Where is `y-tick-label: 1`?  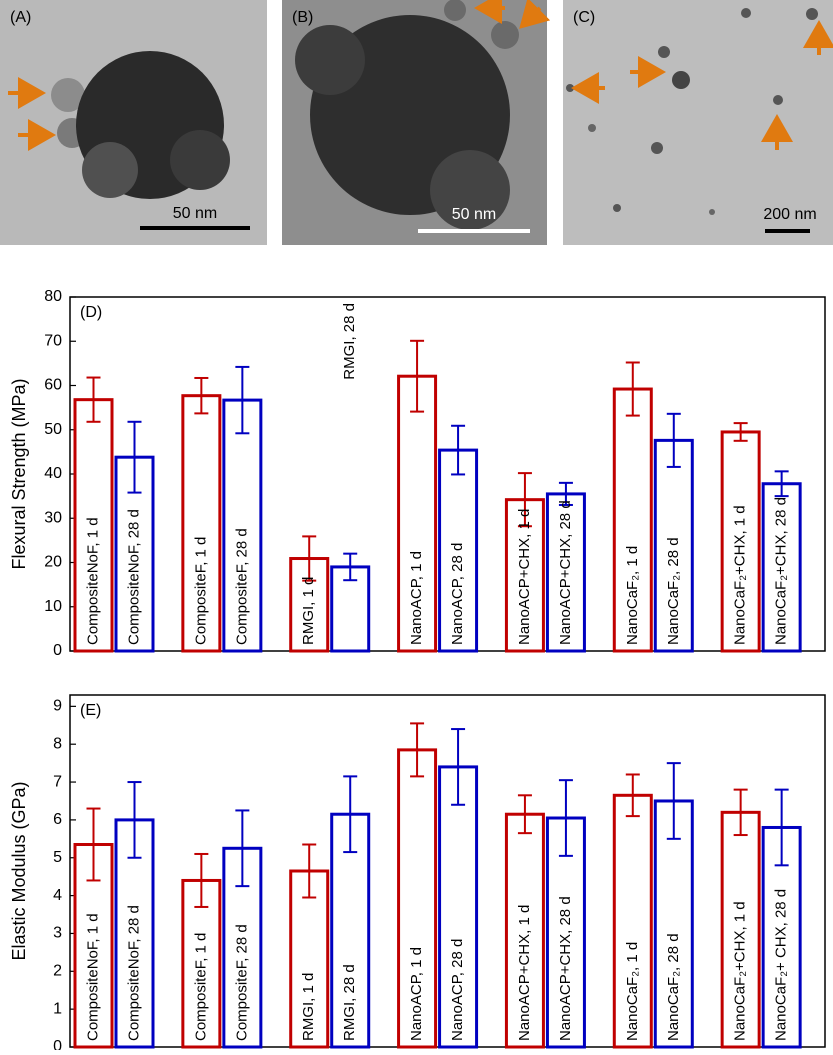
y-tick-label: 1 is located at coordinates (57, 1008).